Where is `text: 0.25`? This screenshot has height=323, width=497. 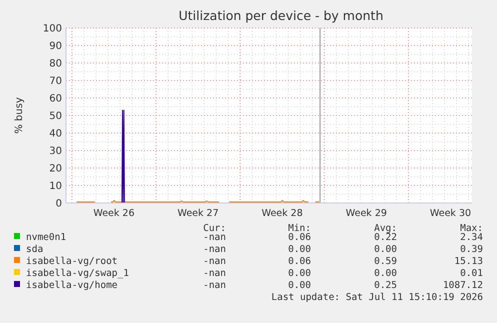
text: 0.25 is located at coordinates (385, 285).